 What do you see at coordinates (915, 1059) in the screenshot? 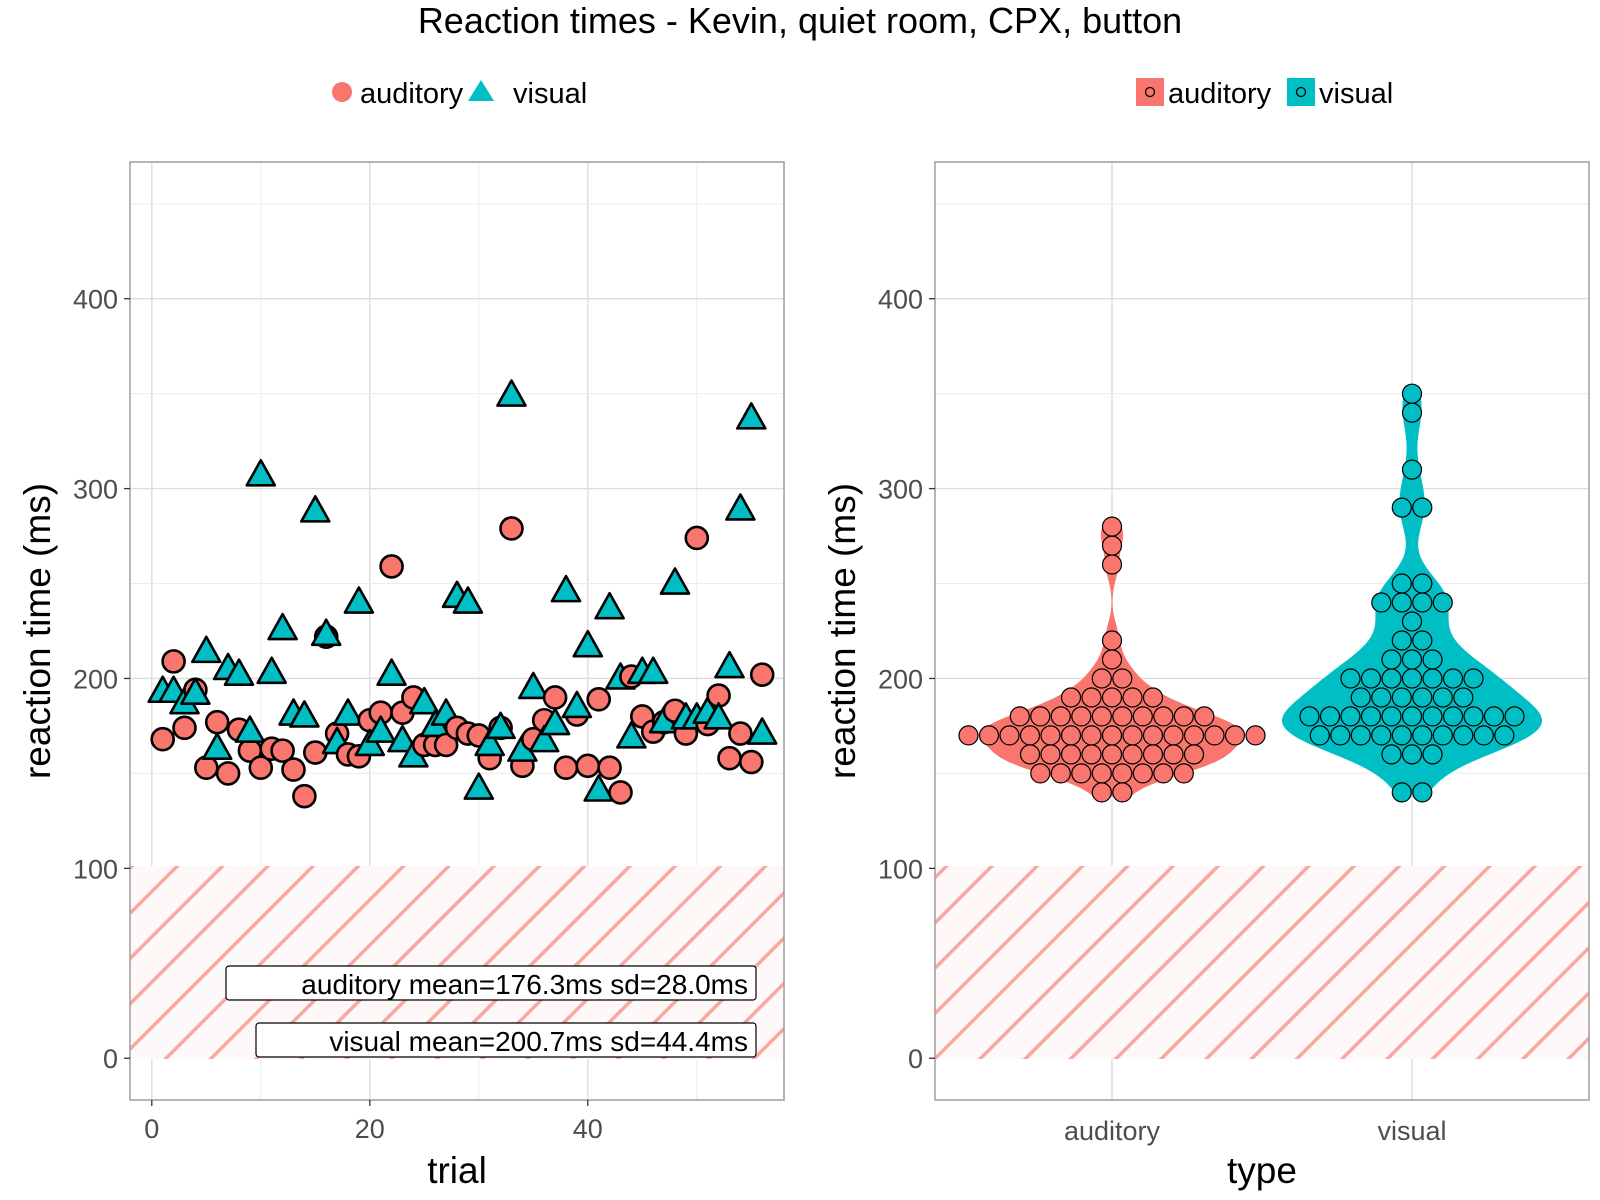
I see `right-y-tick-label: 0` at bounding box center [915, 1059].